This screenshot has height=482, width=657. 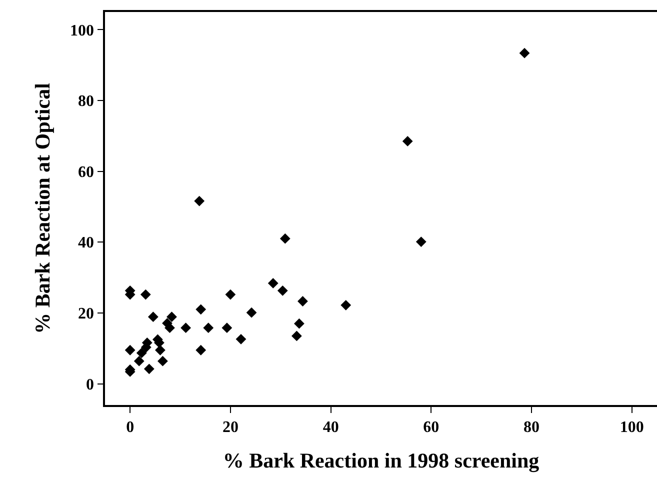 I want to click on y-tick-label: 0, so click(x=90, y=385).